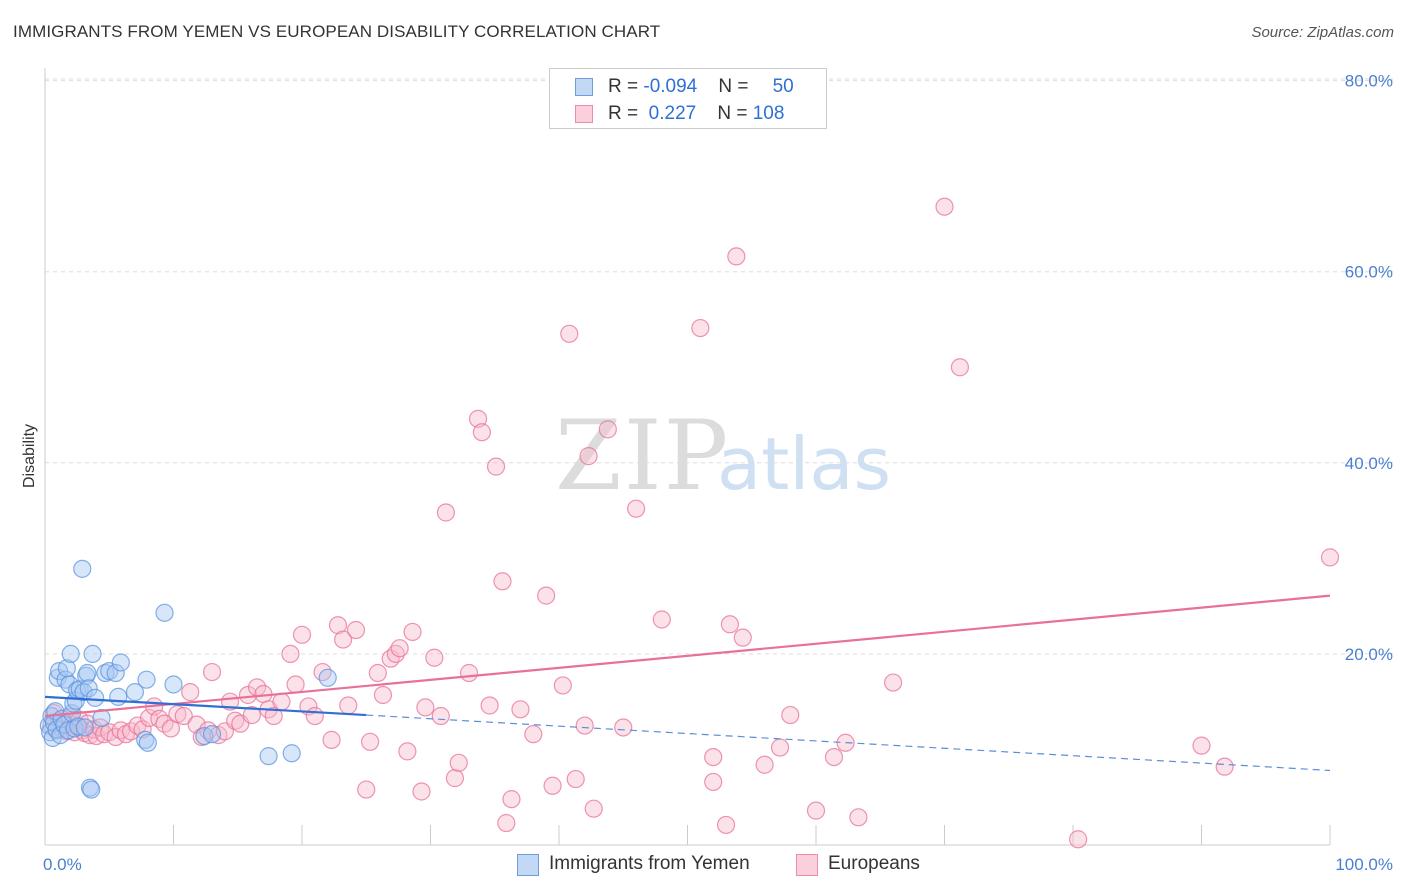 This screenshot has width=1406, height=892. What do you see at coordinates (687, 656) in the screenshot?
I see `trend-line-europeans` at bounding box center [687, 656].